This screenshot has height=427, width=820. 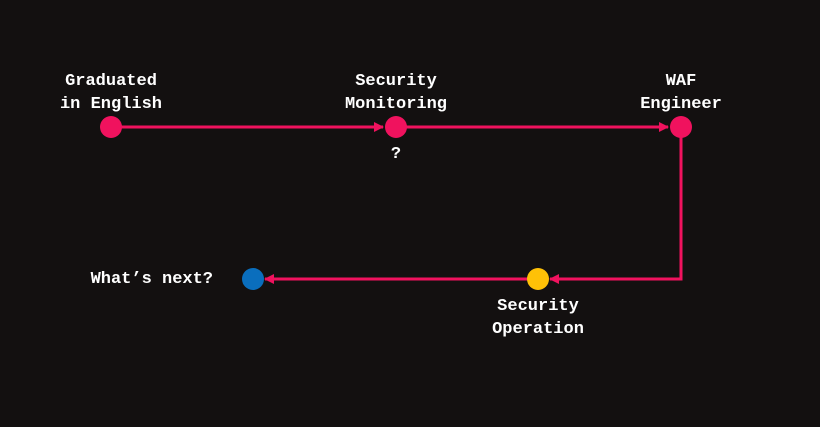 What do you see at coordinates (538, 318) in the screenshot?
I see `node-label-security-operation: Security Operation` at bounding box center [538, 318].